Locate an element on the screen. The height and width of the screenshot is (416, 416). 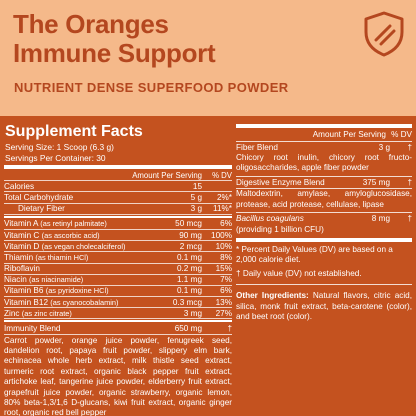
table-row: Riboflavin 0.2 mg 15% is located at coordinates (118, 269).